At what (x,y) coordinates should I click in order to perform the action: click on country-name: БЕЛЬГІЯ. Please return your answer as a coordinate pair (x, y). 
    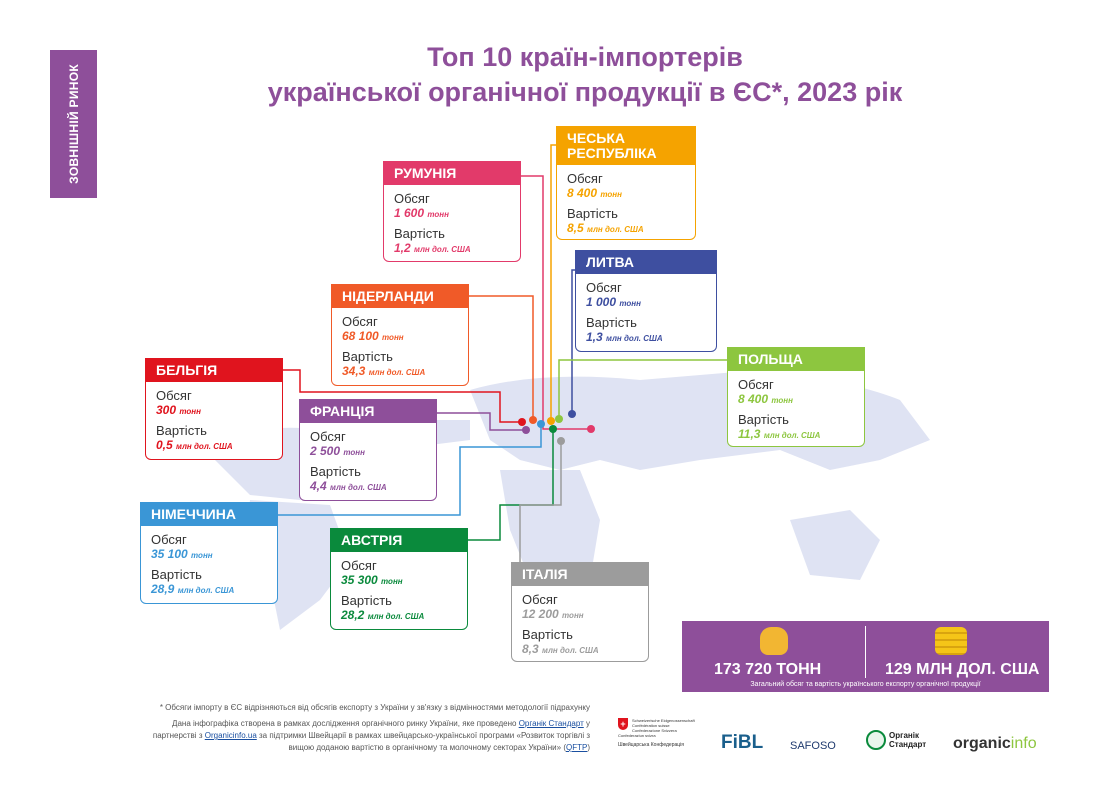
    Looking at the image, I should click on (214, 370).